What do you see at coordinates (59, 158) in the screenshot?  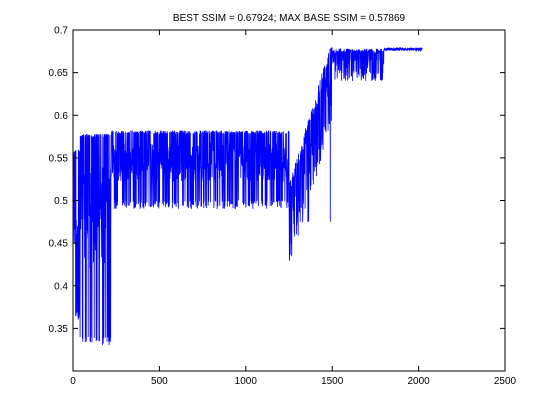 I see `y-tick-label: 0.55` at bounding box center [59, 158].